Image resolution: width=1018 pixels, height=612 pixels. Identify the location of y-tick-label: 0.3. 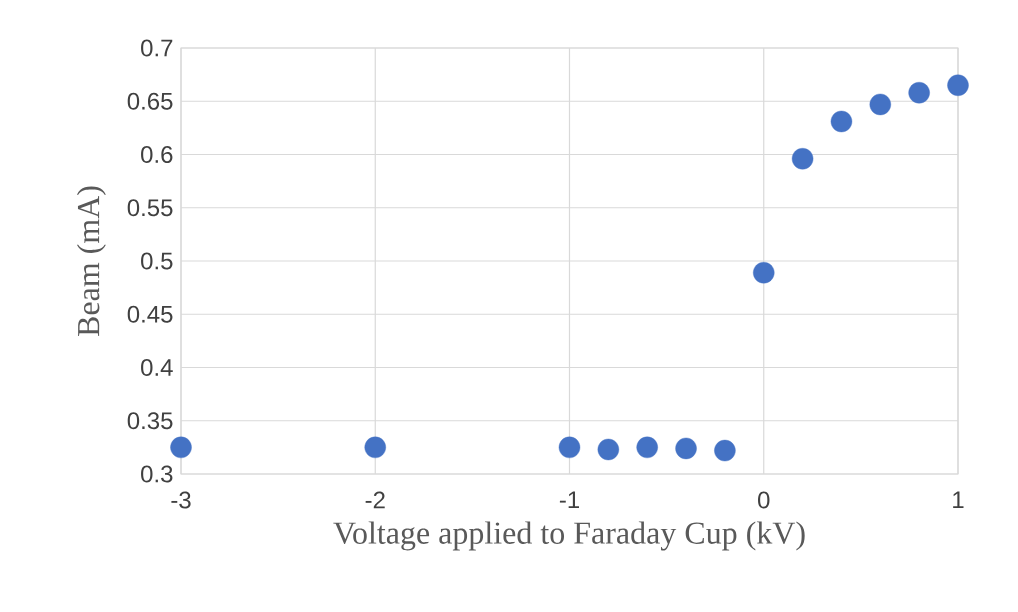
(157, 474).